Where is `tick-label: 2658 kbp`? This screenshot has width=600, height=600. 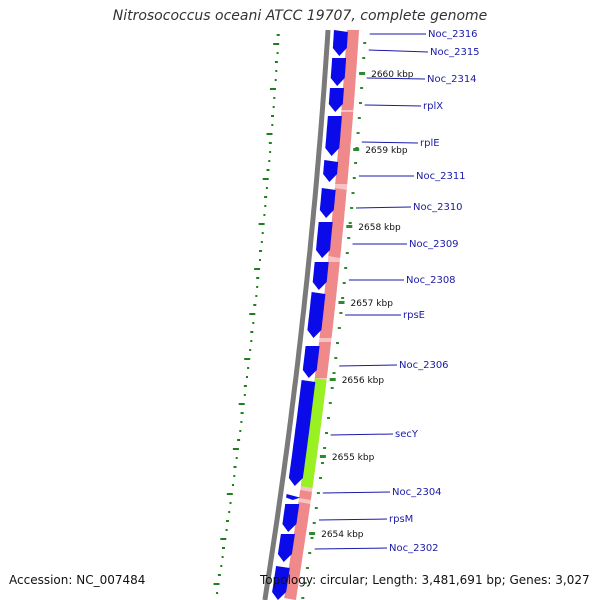
tick-label: 2658 kbp is located at coordinates (379, 228).